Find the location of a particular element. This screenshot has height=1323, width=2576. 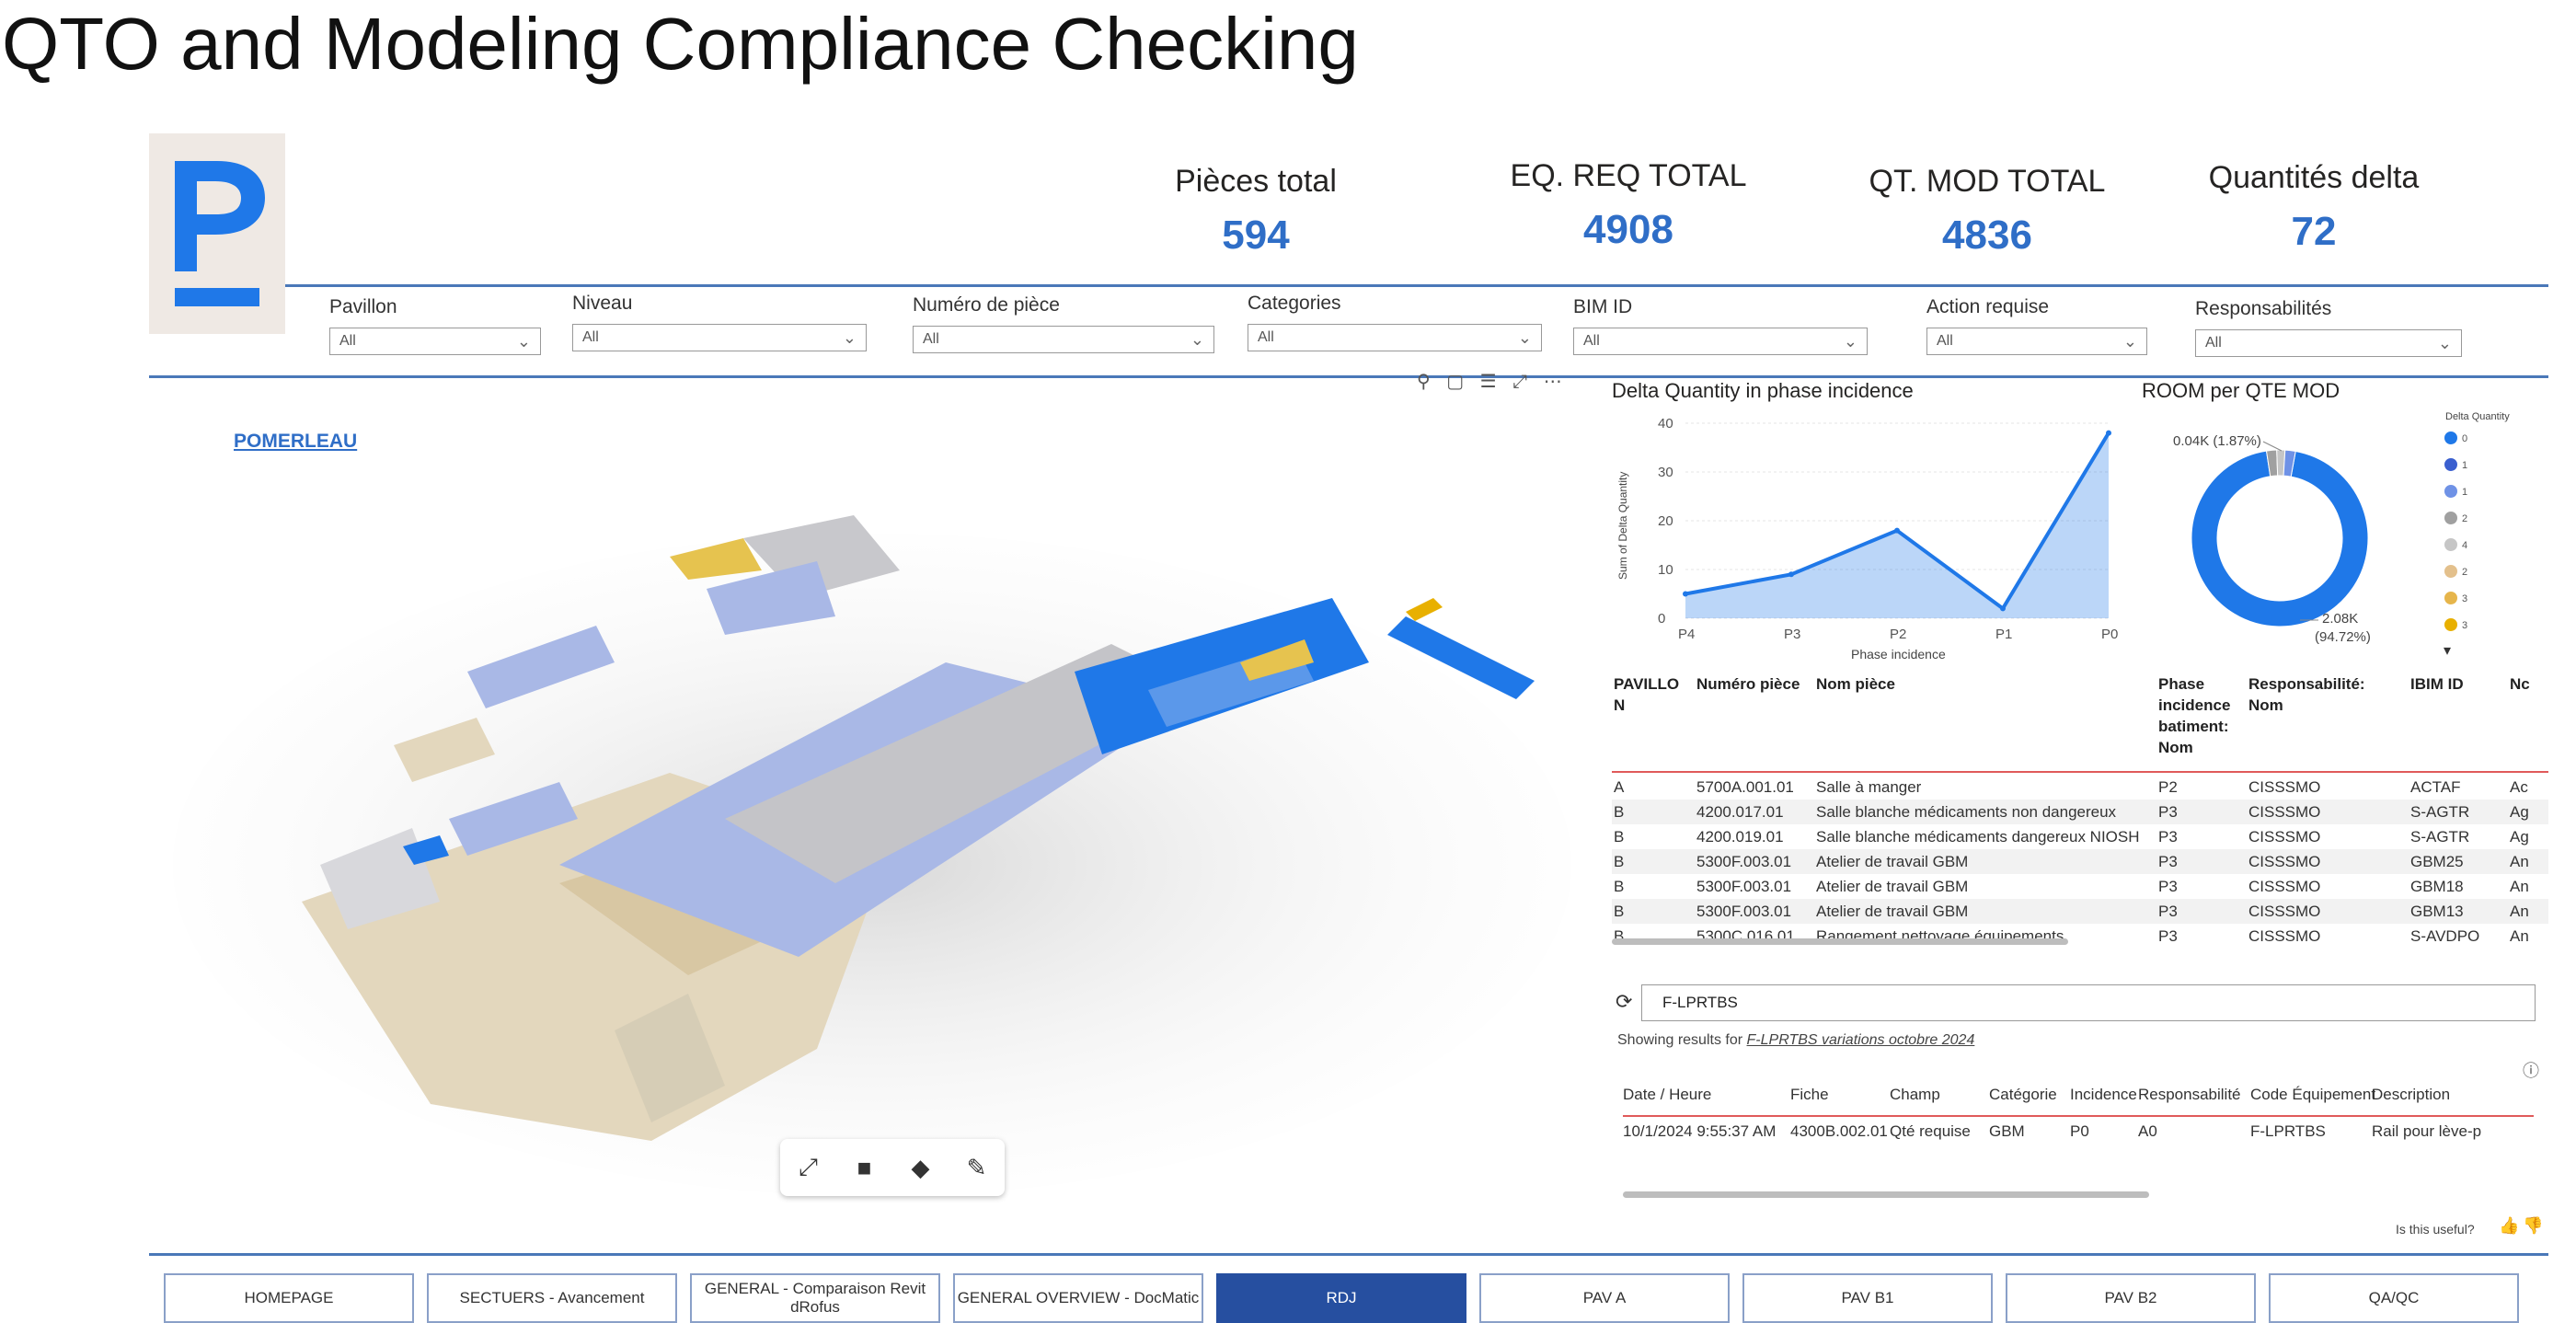

table-cell: 10/1/2024 9:55:37 AM is located at coordinates (1700, 1131).